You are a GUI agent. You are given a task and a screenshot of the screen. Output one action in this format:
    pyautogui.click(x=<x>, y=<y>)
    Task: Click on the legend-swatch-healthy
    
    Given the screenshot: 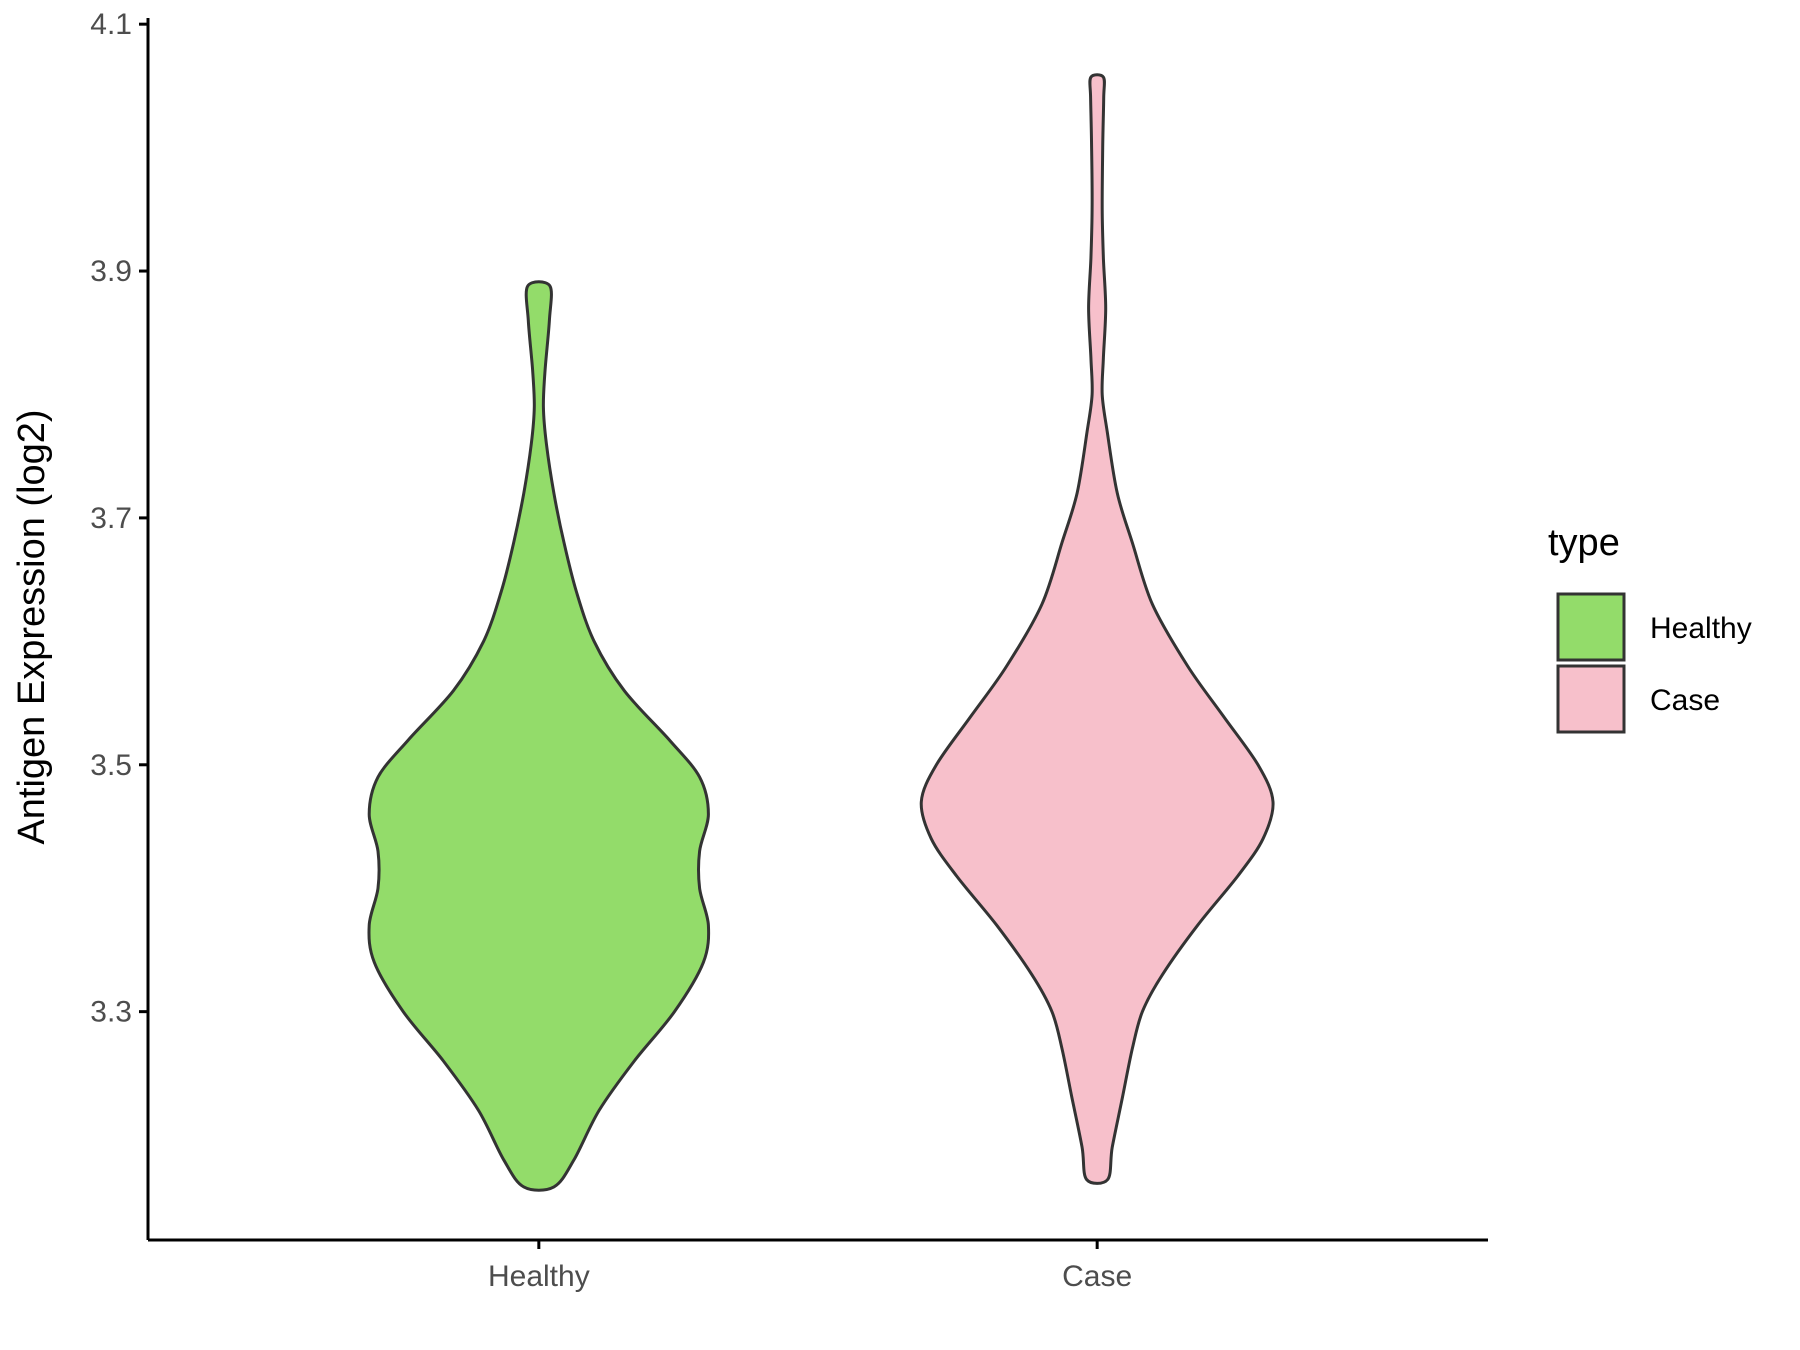 What is the action you would take?
    pyautogui.click(x=1591, y=627)
    